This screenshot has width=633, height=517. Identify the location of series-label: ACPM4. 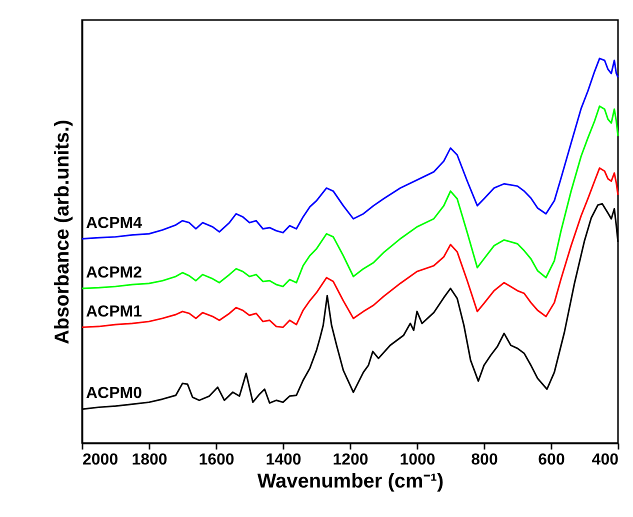
(114, 223).